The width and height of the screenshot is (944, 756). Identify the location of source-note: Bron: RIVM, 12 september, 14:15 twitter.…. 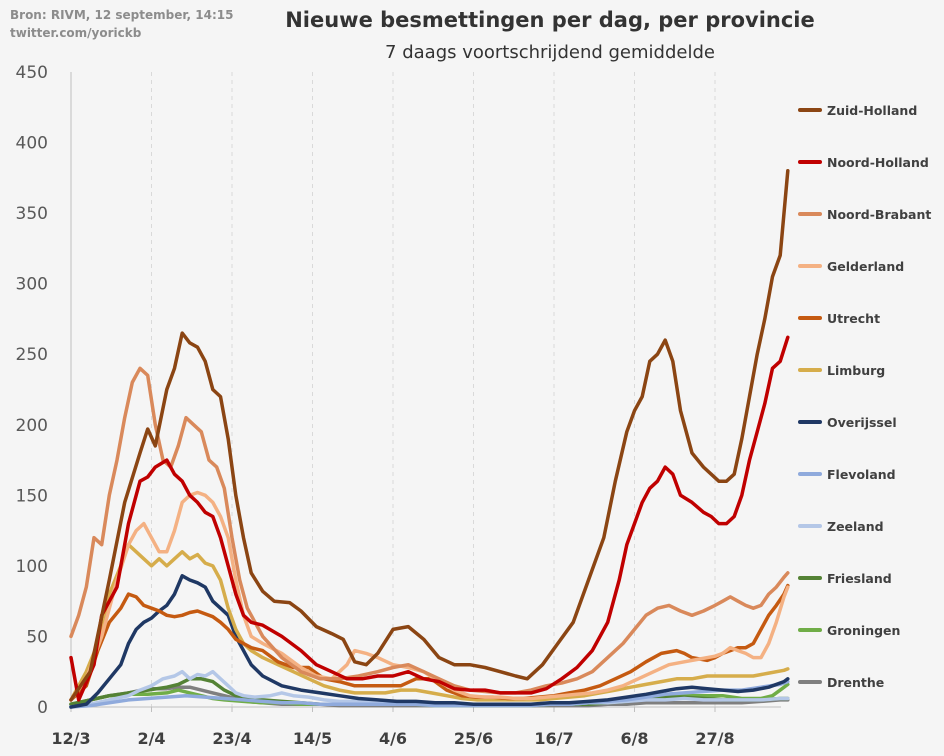
(121, 24).